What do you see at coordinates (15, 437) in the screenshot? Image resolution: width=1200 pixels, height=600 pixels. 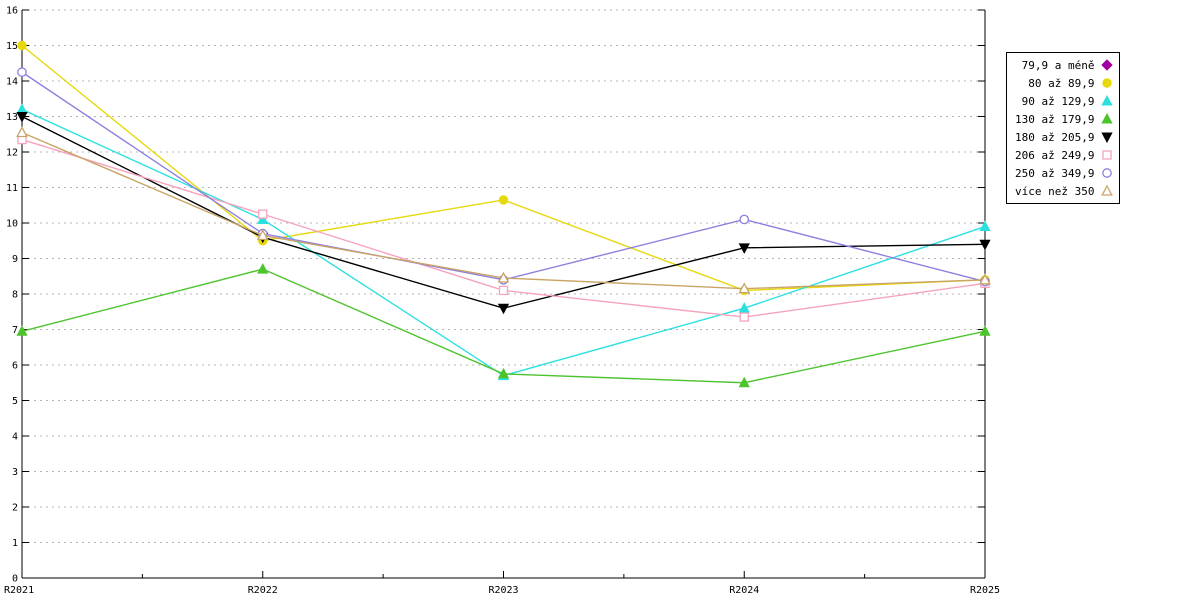 I see `y-tick-label: 4` at bounding box center [15, 437].